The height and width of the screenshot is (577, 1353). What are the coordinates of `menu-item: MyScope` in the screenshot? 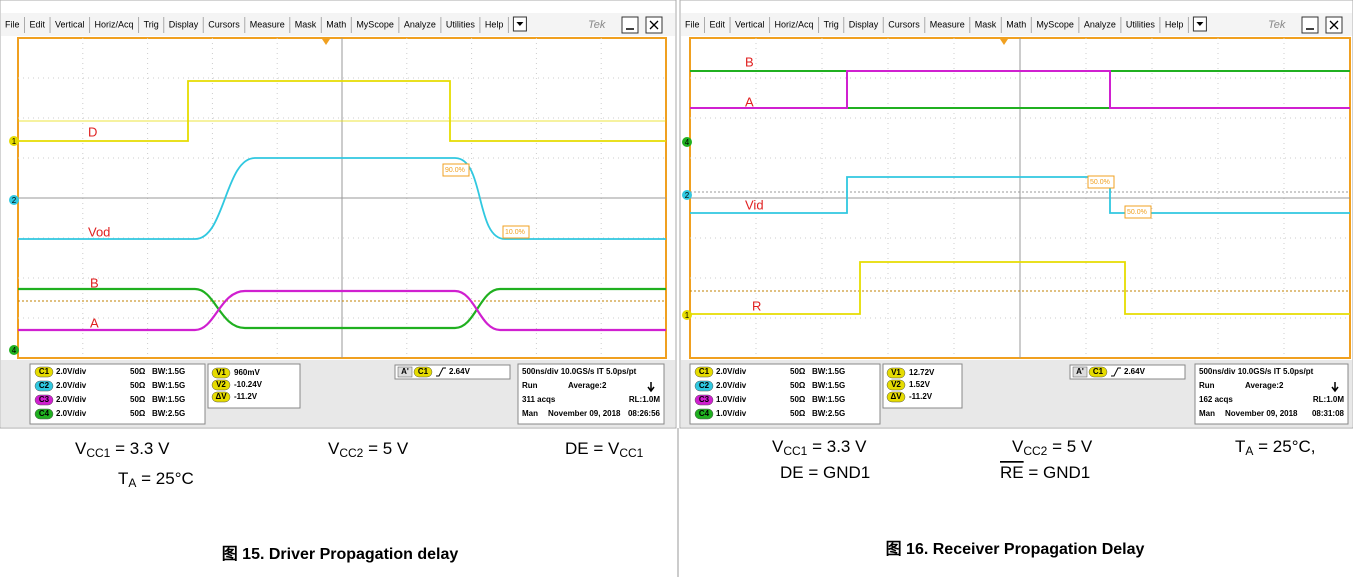 It's located at (375, 24).